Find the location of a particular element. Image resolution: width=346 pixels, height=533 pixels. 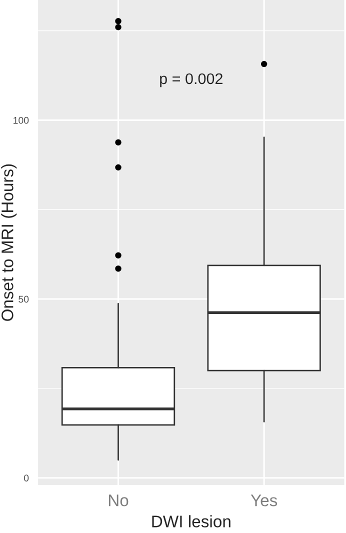

annotation: p = 0.002 is located at coordinates (191, 80).